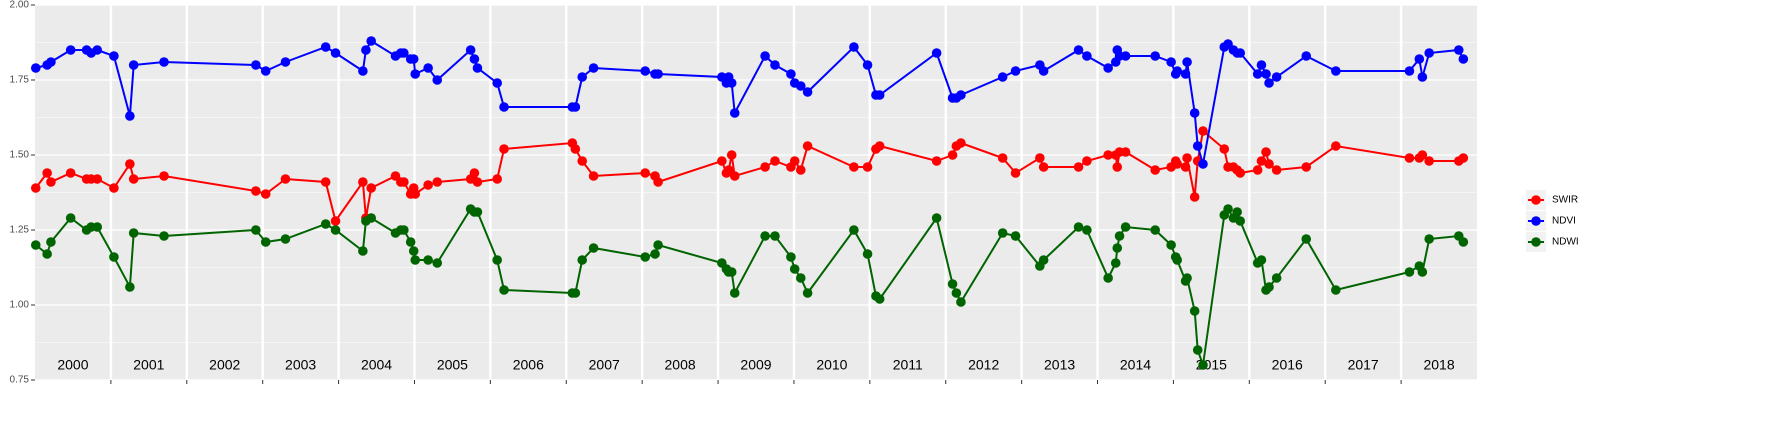 The width and height of the screenshot is (1773, 442). Describe the element at coordinates (376, 365) in the screenshot. I see `year-label: 2004` at that location.